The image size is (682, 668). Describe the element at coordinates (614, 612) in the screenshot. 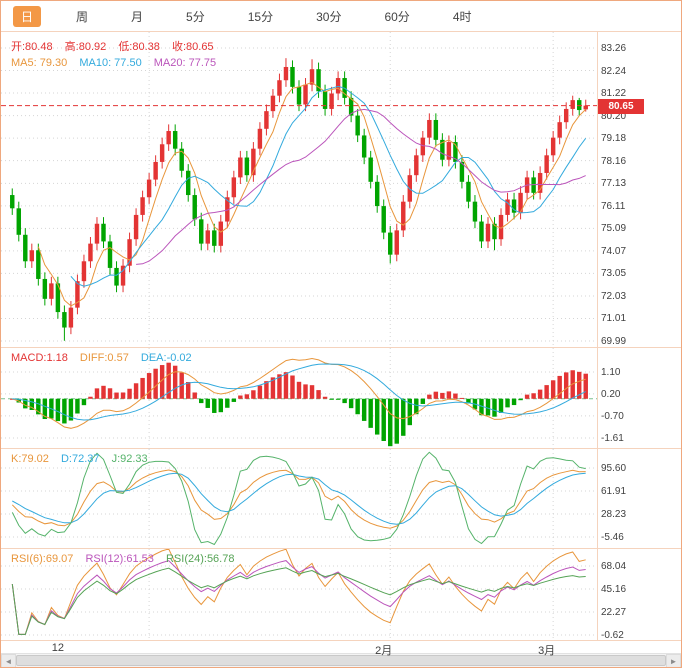

I see `y-axis-tick: 22.27` at that location.